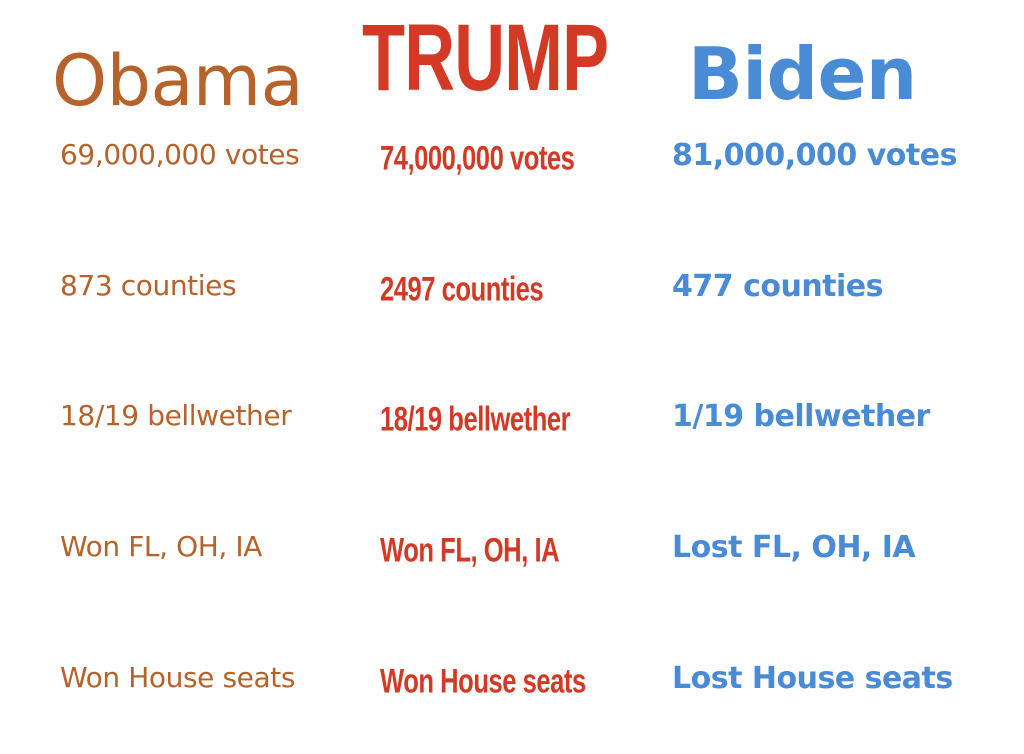  What do you see at coordinates (477, 158) in the screenshot?
I see `trump-votes: 74,000,000 votes` at bounding box center [477, 158].